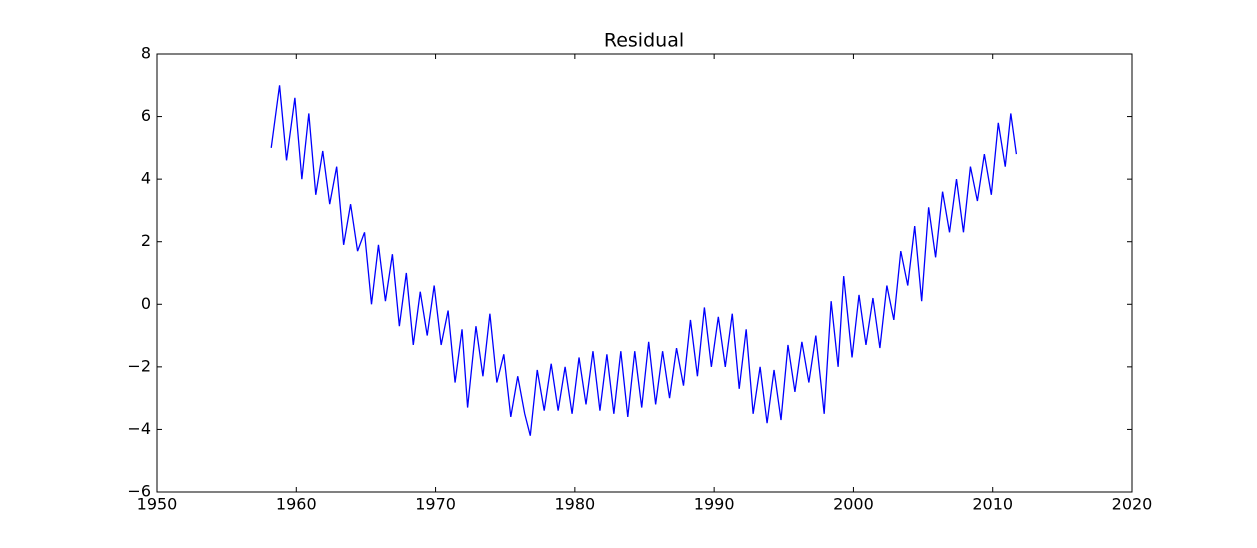 The image size is (1257, 548). Describe the element at coordinates (146, 53) in the screenshot. I see `y-tick-label: 8` at that location.